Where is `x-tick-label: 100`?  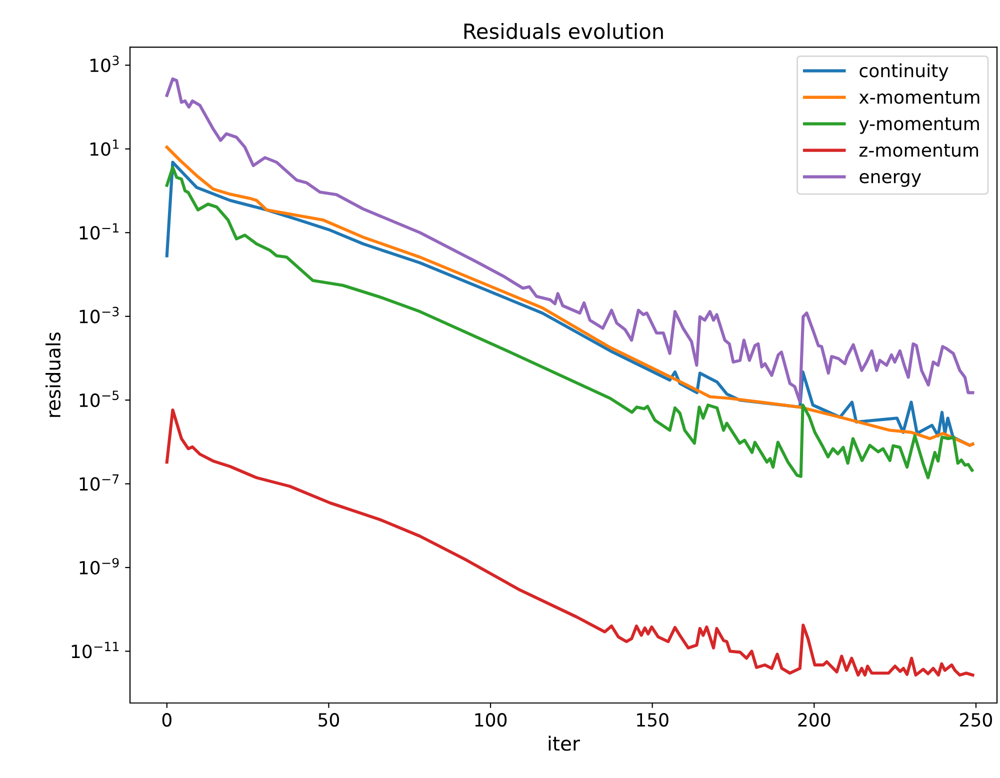
x-tick-label: 100 is located at coordinates (491, 720).